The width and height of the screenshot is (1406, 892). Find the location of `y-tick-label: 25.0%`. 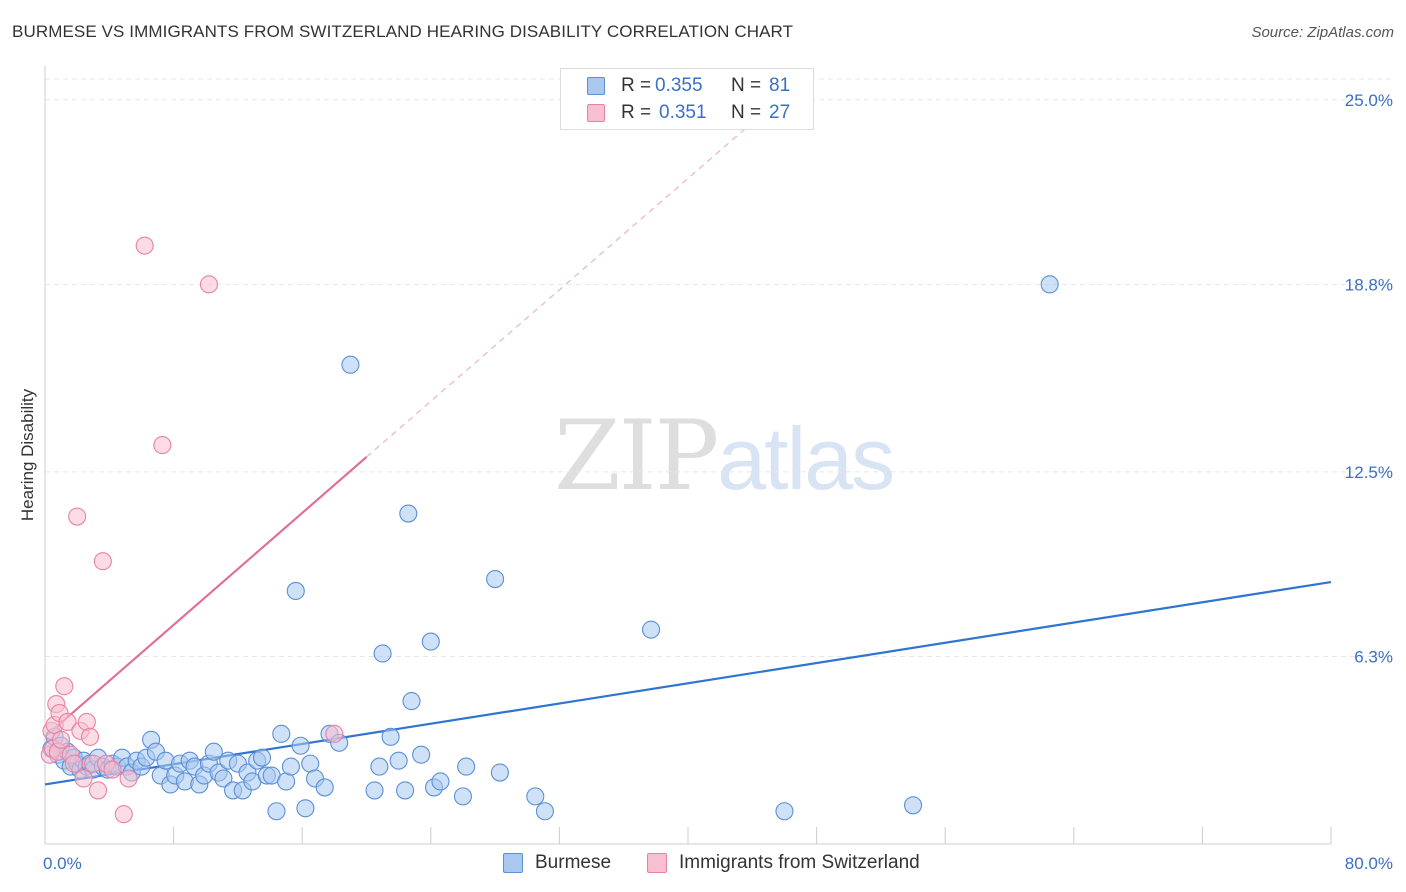

y-tick-label: 25.0% is located at coordinates (1369, 100).